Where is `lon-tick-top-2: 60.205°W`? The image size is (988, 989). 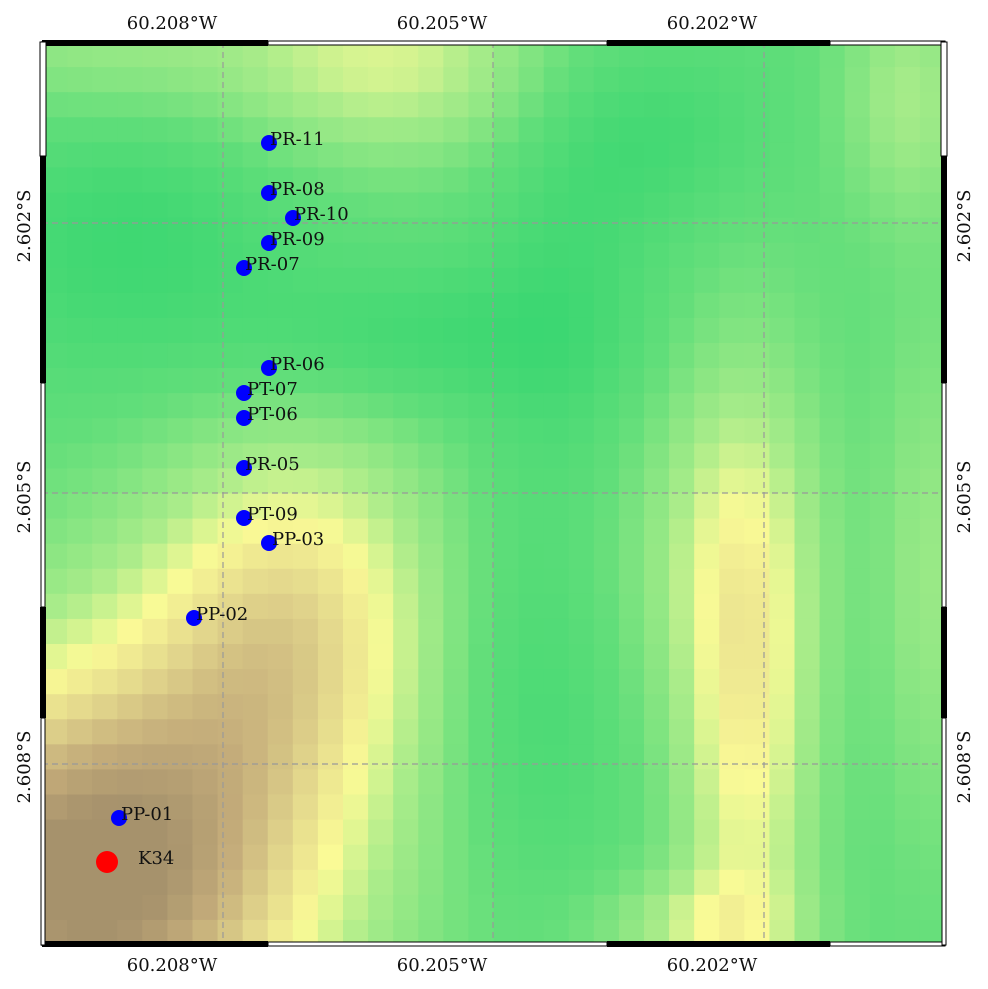
lon-tick-top-2: 60.205°W is located at coordinates (442, 23).